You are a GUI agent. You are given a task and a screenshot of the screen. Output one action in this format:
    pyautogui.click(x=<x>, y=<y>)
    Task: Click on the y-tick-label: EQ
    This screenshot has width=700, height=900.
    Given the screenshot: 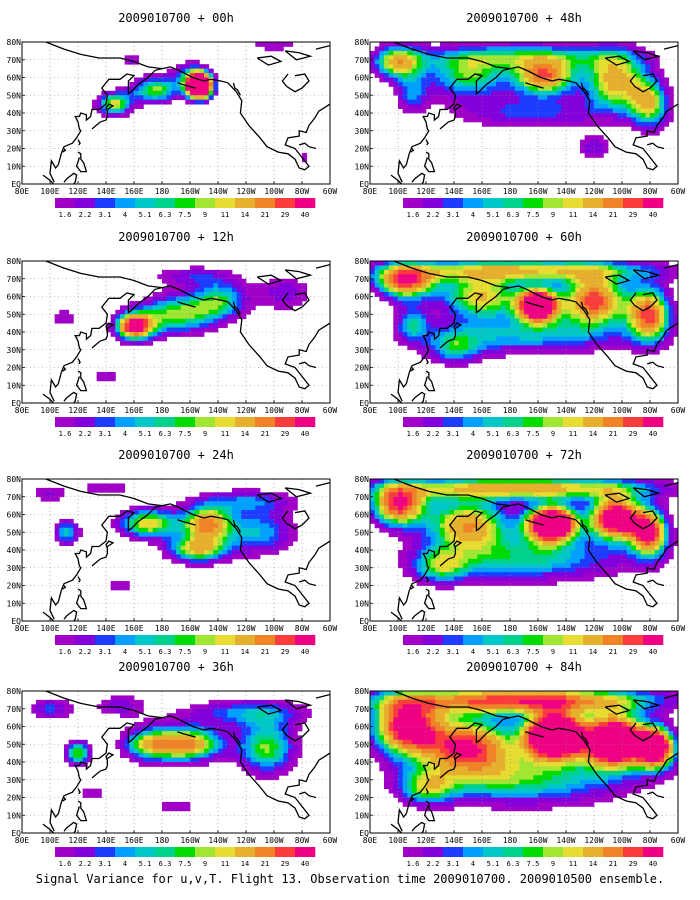 What is the action you would take?
    pyautogui.click(x=16, y=403)
    